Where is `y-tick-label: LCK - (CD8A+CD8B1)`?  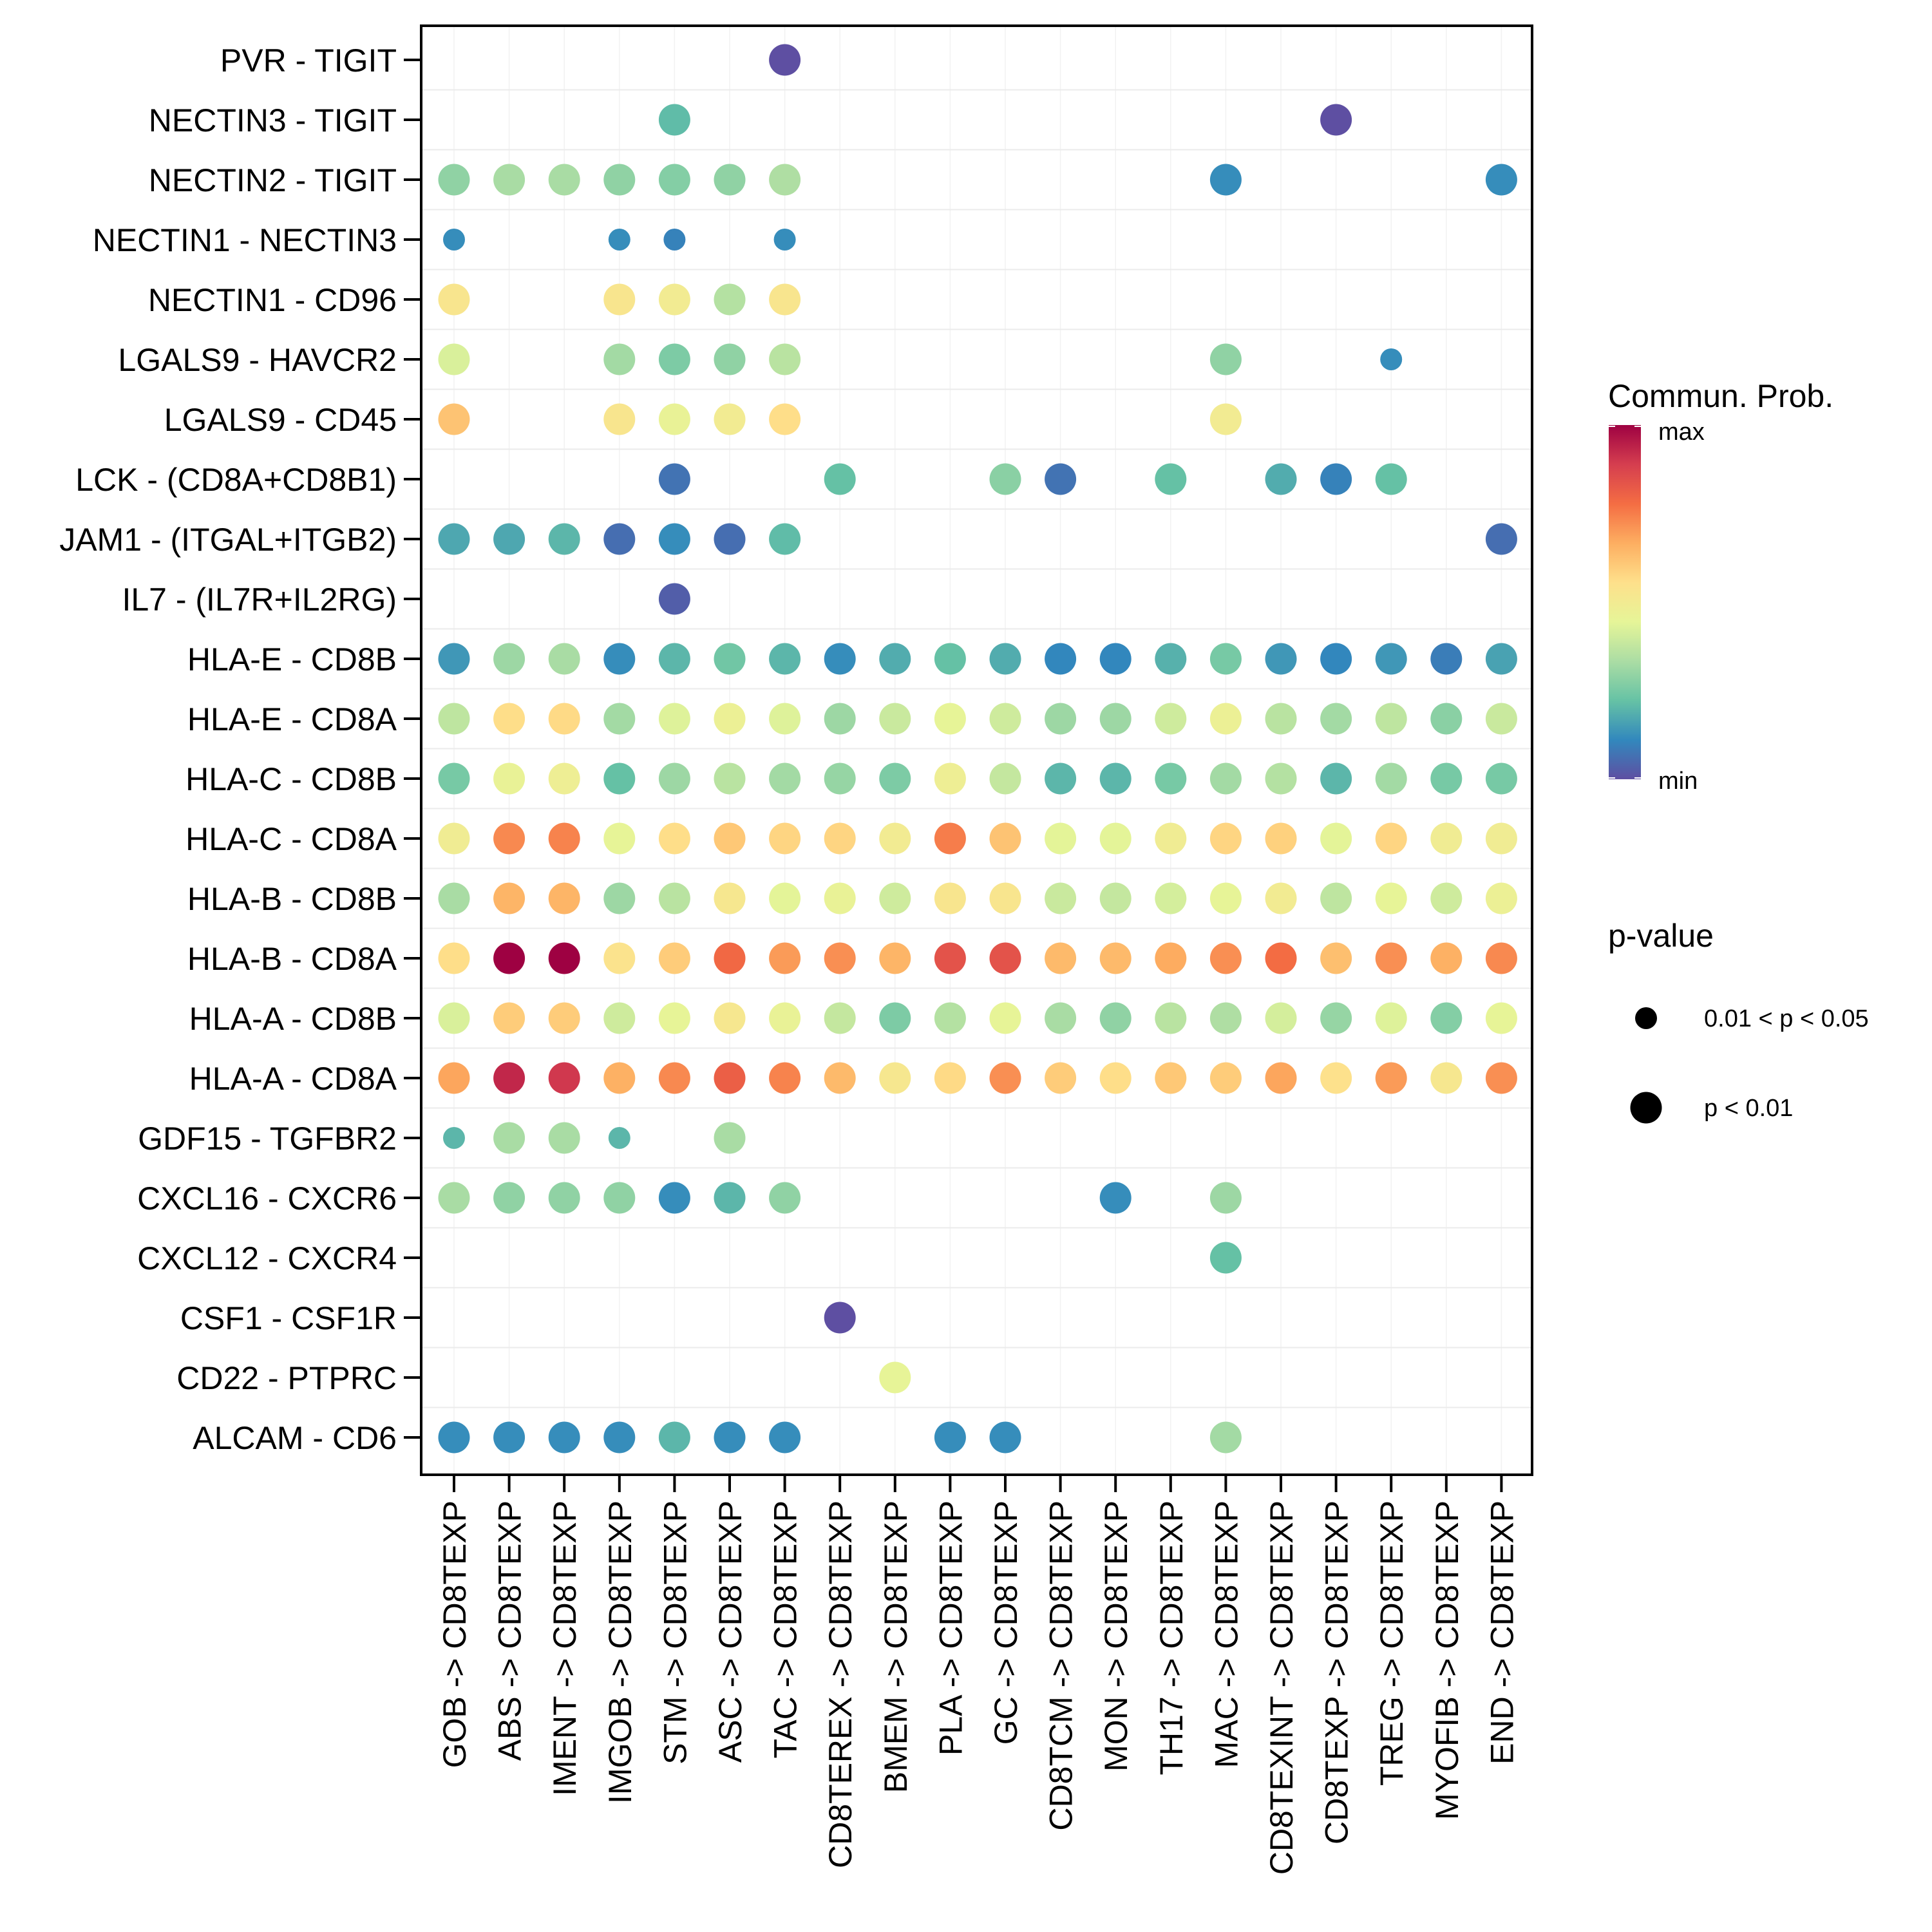
y-tick-label: LCK - (CD8A+CD8B1) is located at coordinates (236, 480).